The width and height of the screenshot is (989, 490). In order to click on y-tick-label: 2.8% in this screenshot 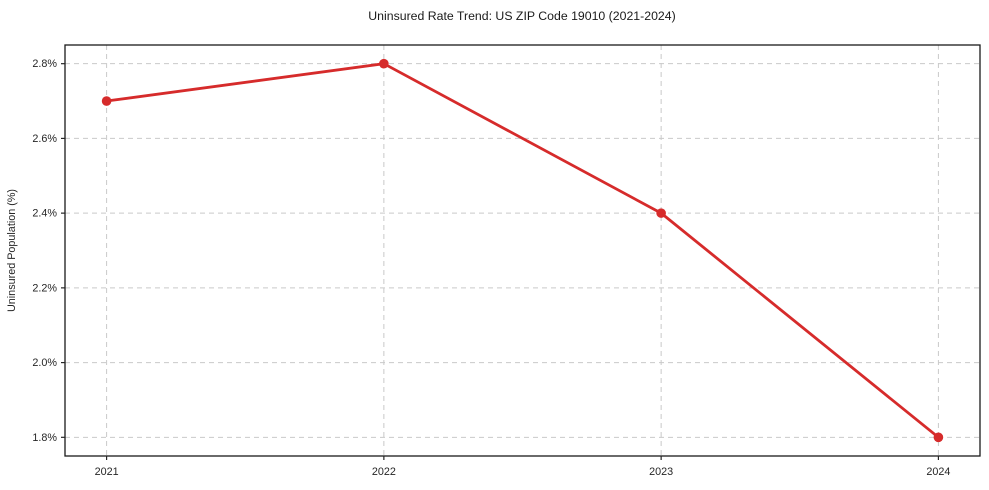, I will do `click(44, 64)`.